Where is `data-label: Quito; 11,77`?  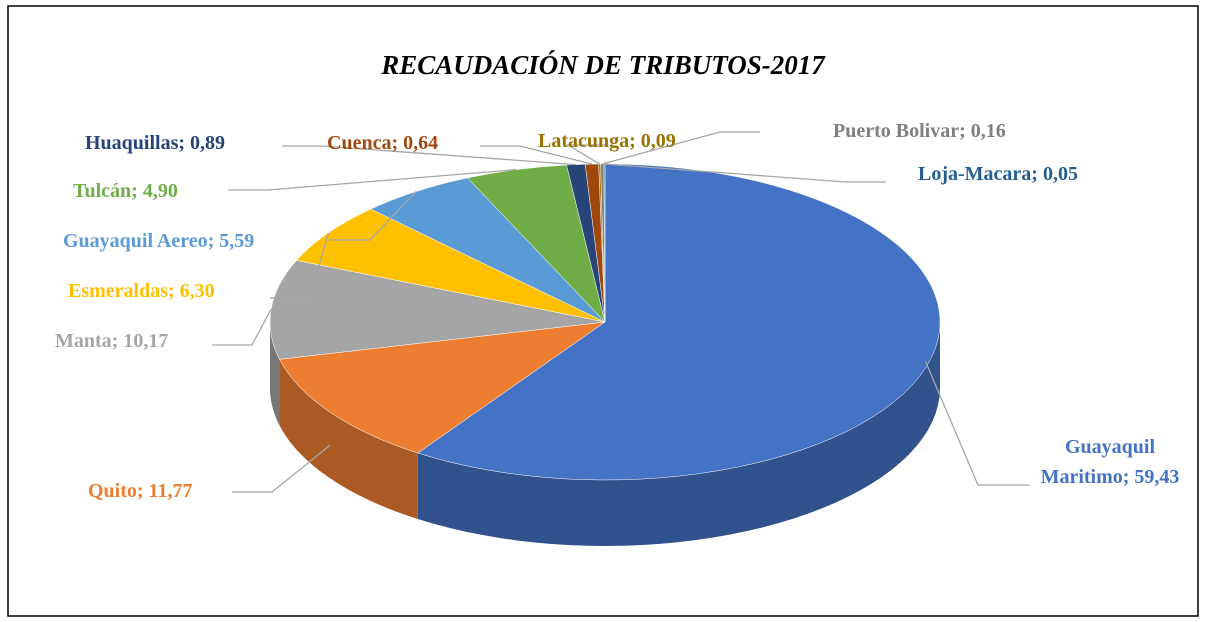 data-label: Quito; 11,77 is located at coordinates (140, 491).